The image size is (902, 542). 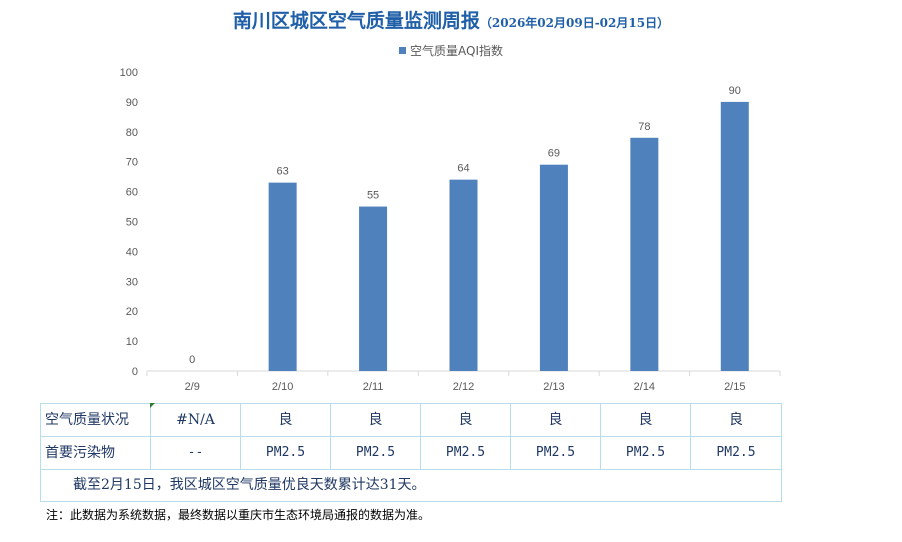 What do you see at coordinates (152, 405) in the screenshot?
I see `cell-comment-marker` at bounding box center [152, 405].